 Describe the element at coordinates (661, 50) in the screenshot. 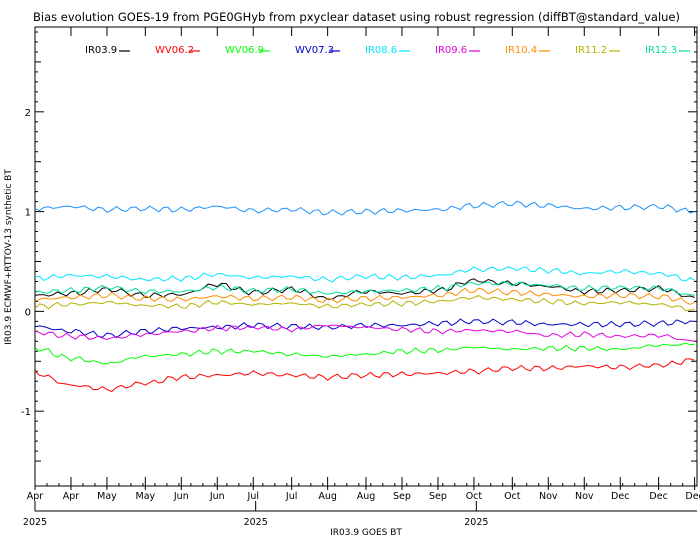

I see `legend-label: IR12.3` at that location.